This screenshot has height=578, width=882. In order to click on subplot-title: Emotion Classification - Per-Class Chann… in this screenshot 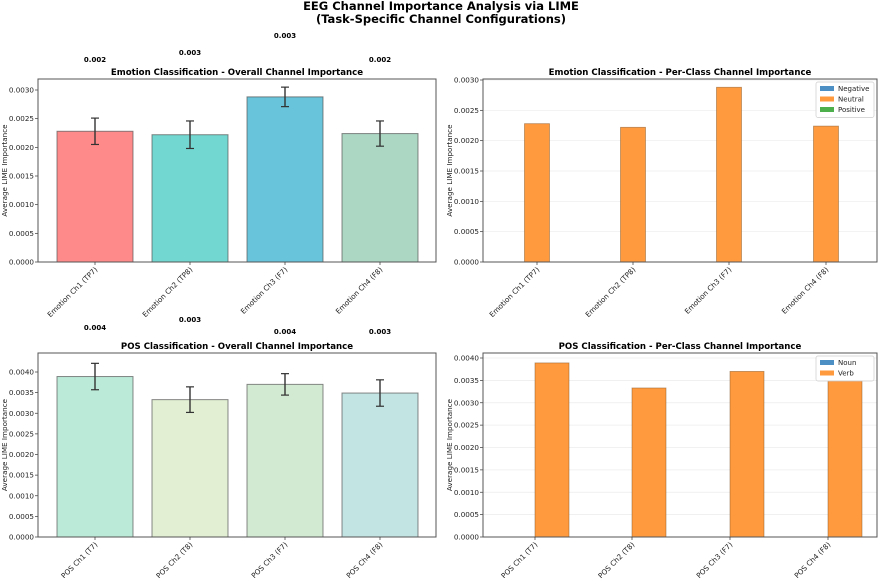, I will do `click(680, 73)`.